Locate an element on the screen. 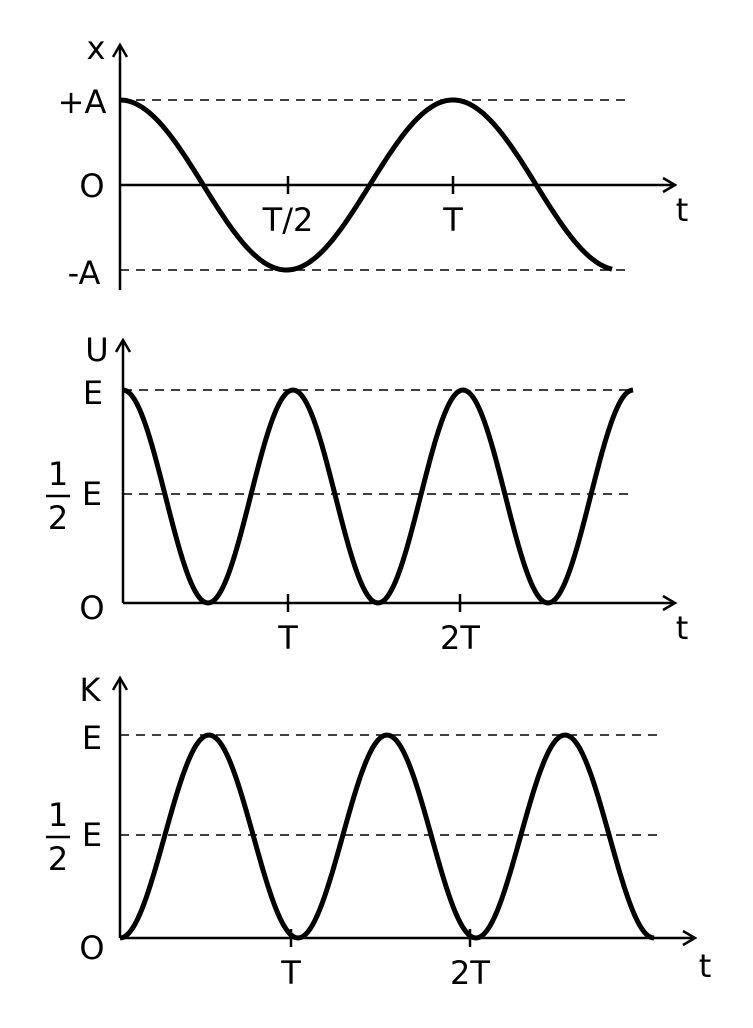  label: -A is located at coordinates (84, 273).